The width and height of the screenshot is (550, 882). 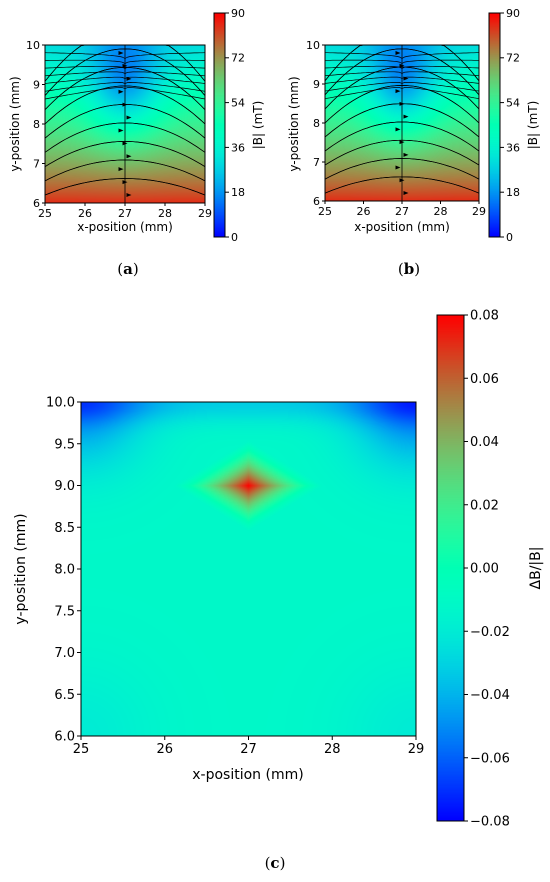 I want to click on panel-c-colorbar, so click(x=450, y=568).